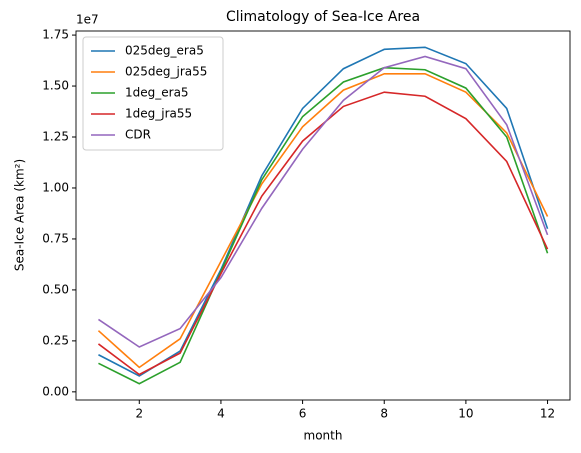 Image resolution: width=581 pixels, height=453 pixels. I want to click on y-tick-label: 0.50, so click(55, 289).